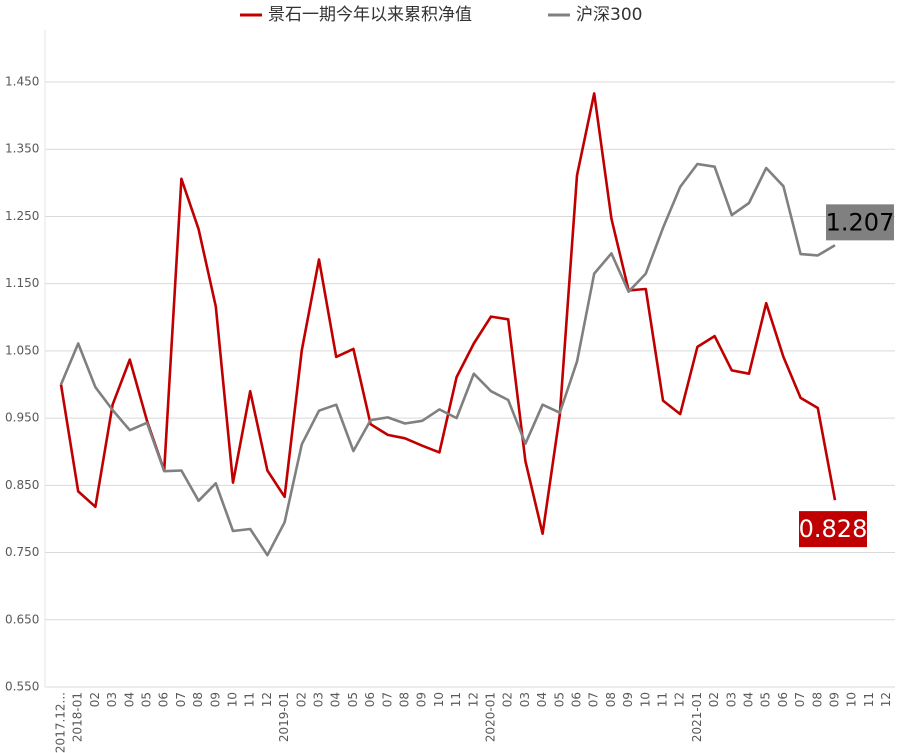  Describe the element at coordinates (78, 717) in the screenshot. I see `x-tick-label: 2018-01` at that location.